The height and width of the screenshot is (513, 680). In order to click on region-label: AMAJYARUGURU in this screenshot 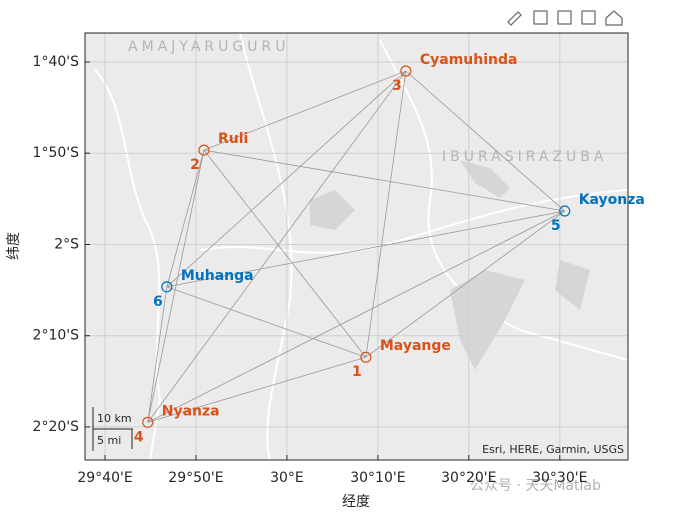, I will do `click(208, 47)`.